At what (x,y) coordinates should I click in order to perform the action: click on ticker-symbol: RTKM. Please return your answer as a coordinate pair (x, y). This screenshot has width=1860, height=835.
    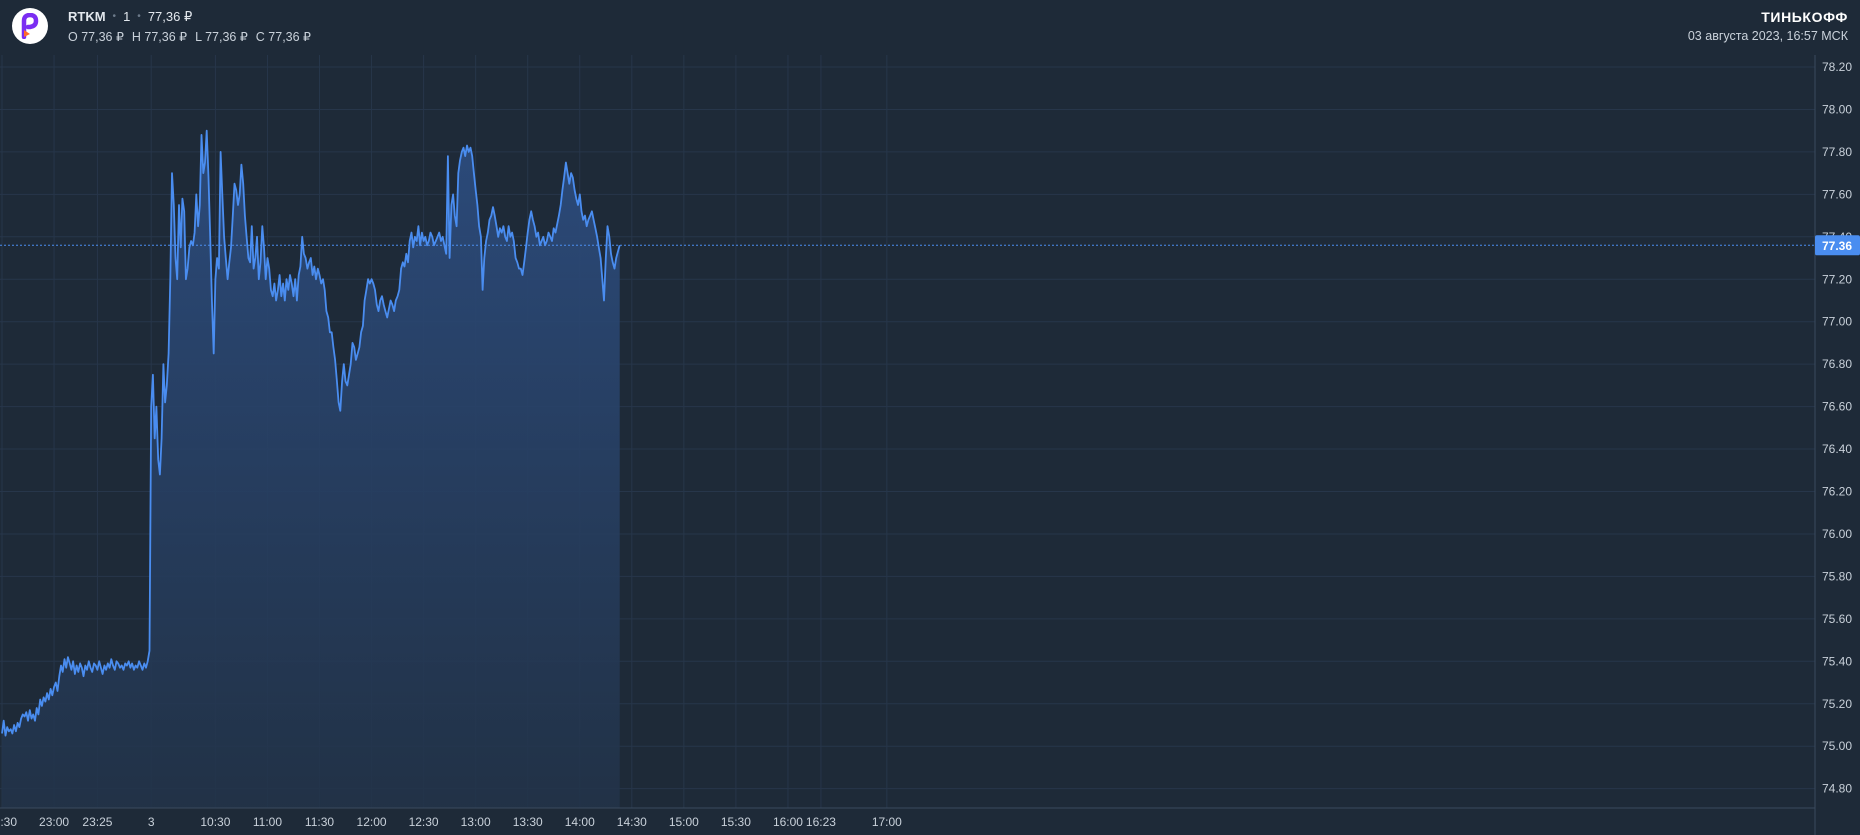
    Looking at the image, I should click on (87, 16).